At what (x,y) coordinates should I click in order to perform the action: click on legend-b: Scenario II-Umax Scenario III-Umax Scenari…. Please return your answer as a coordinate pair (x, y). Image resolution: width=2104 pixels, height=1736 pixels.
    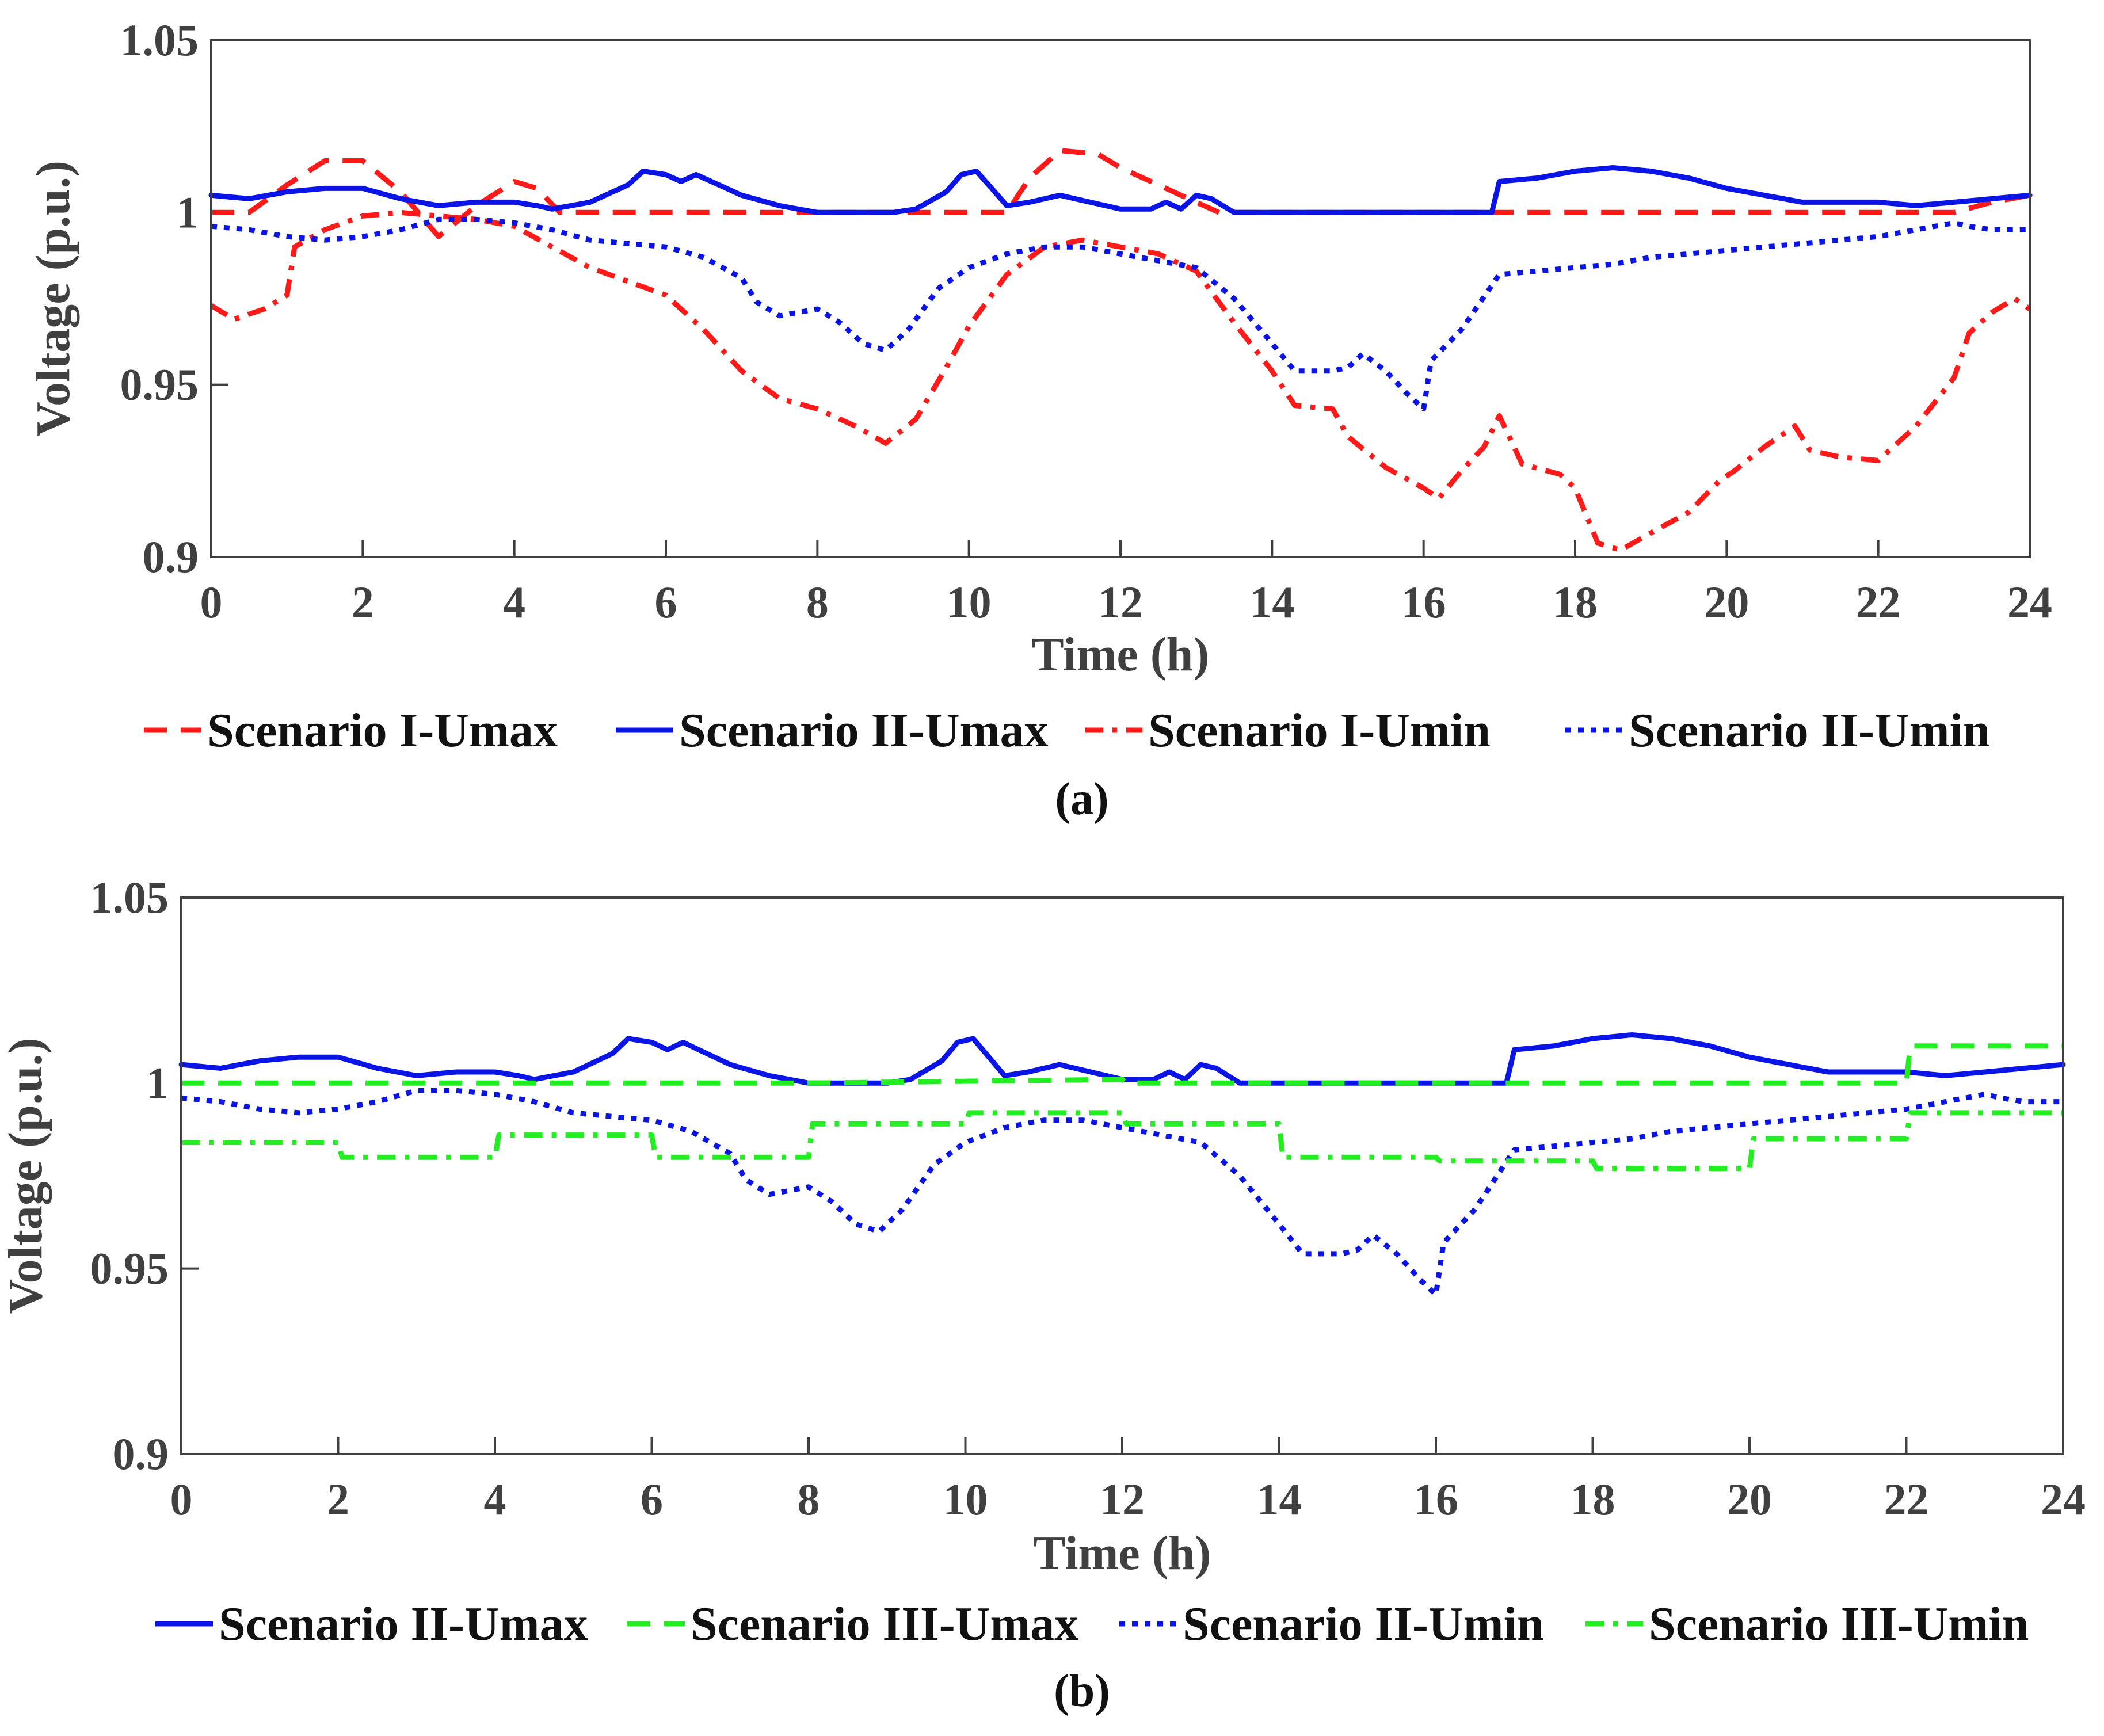
    Looking at the image, I should click on (1092, 1624).